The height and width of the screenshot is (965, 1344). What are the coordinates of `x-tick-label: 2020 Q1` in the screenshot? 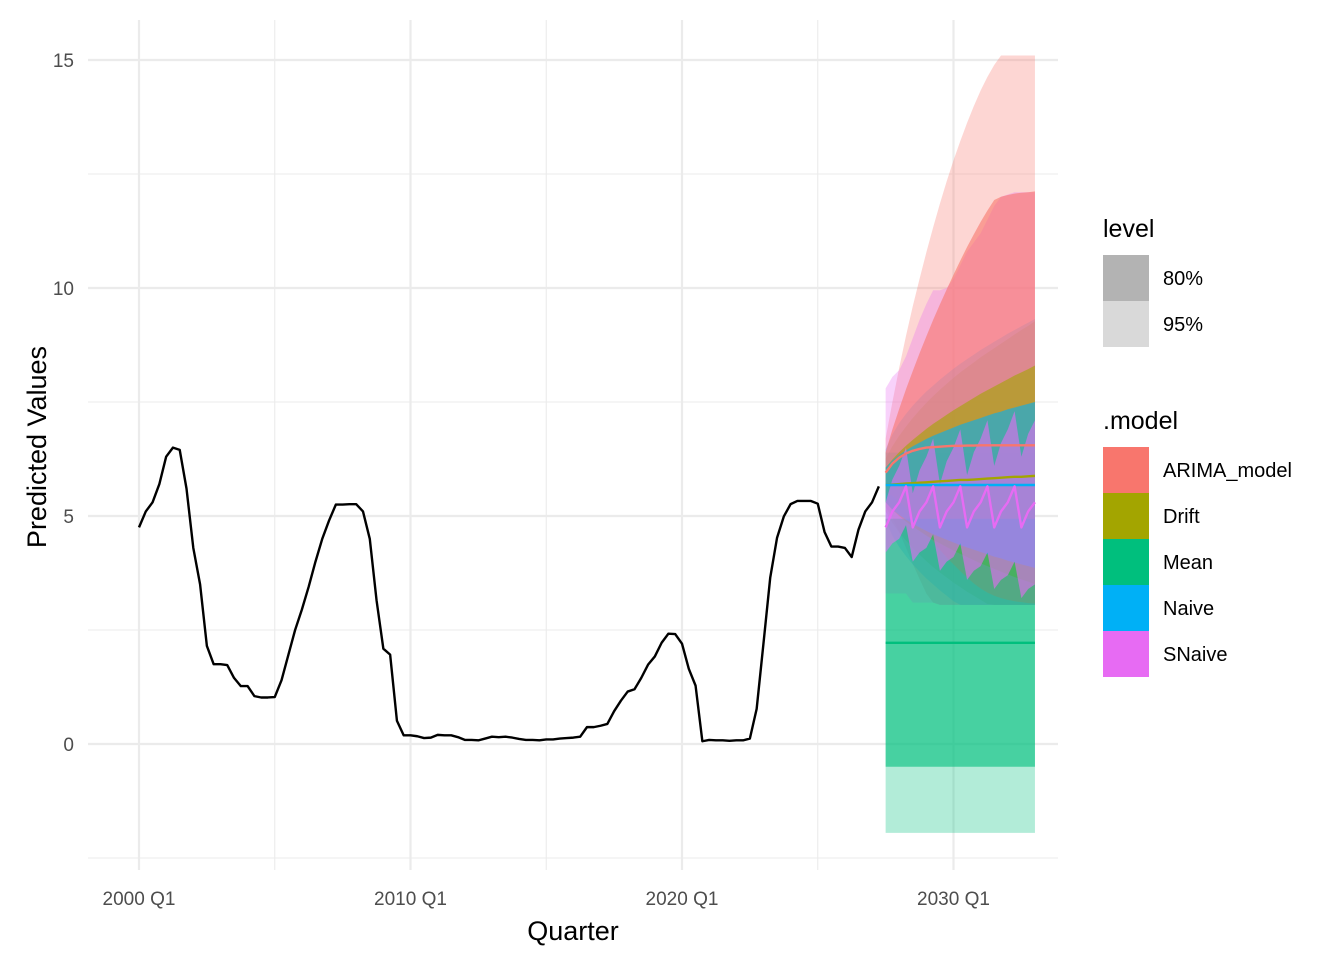 It's located at (682, 899).